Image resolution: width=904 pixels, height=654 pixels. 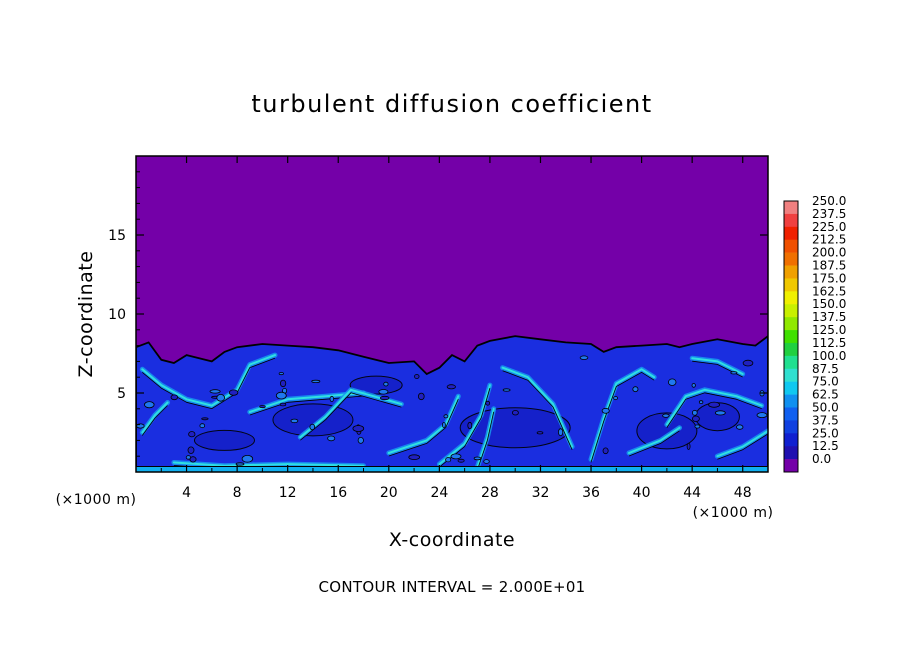 I want to click on y-tick-label: 10, so click(x=117, y=315).